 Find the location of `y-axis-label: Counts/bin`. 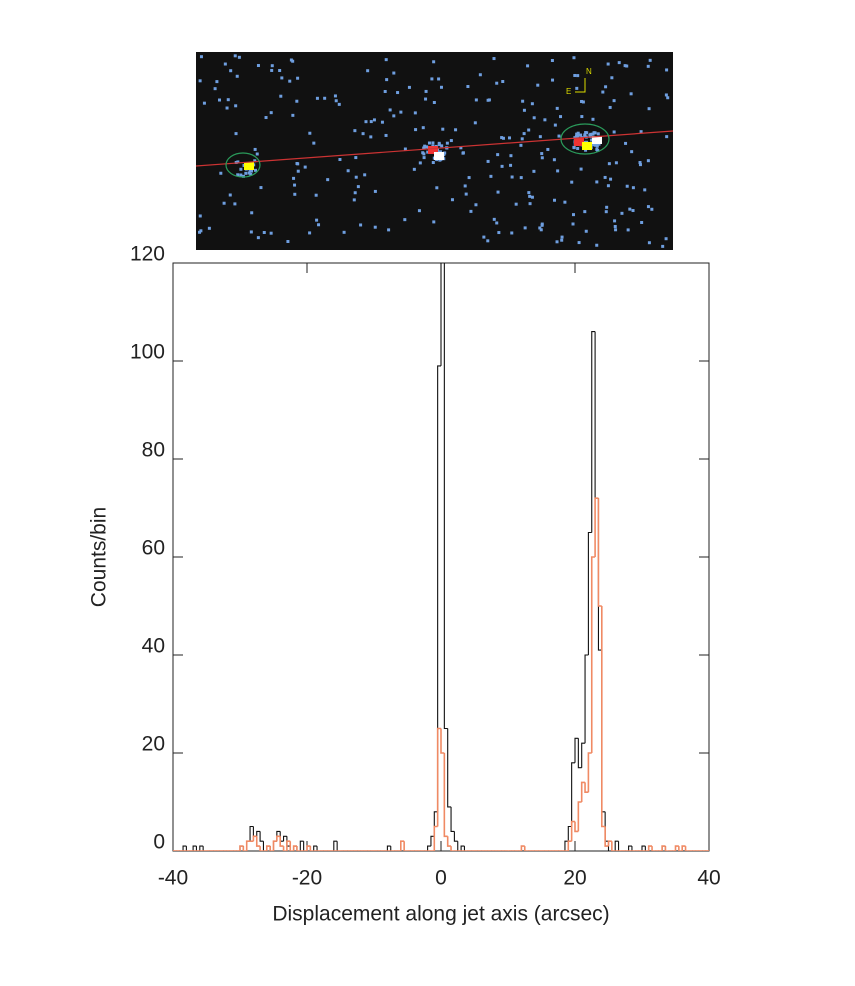

y-axis-label: Counts/bin is located at coordinates (99, 557).